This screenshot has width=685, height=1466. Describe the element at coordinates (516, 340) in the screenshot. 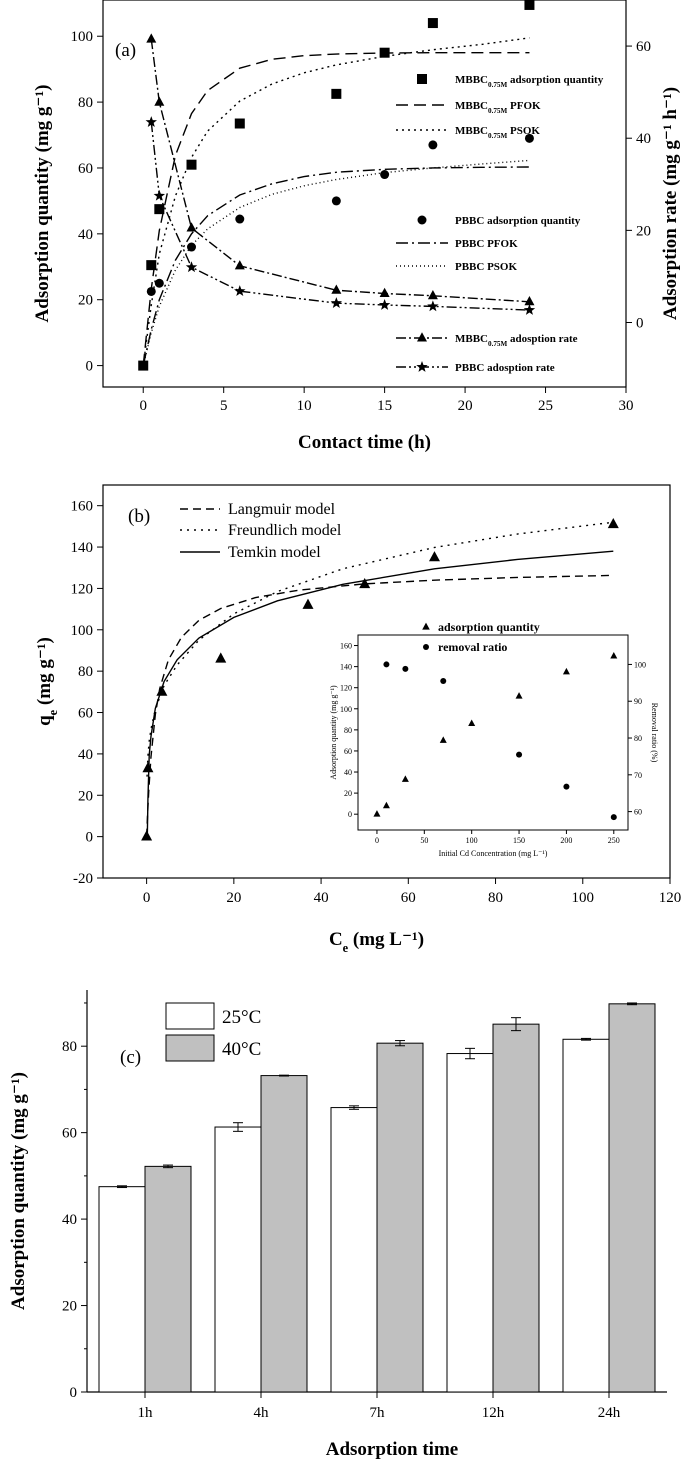

I see `chart-a-legend-6-label: MBBC0.75M adosption rate` at that location.